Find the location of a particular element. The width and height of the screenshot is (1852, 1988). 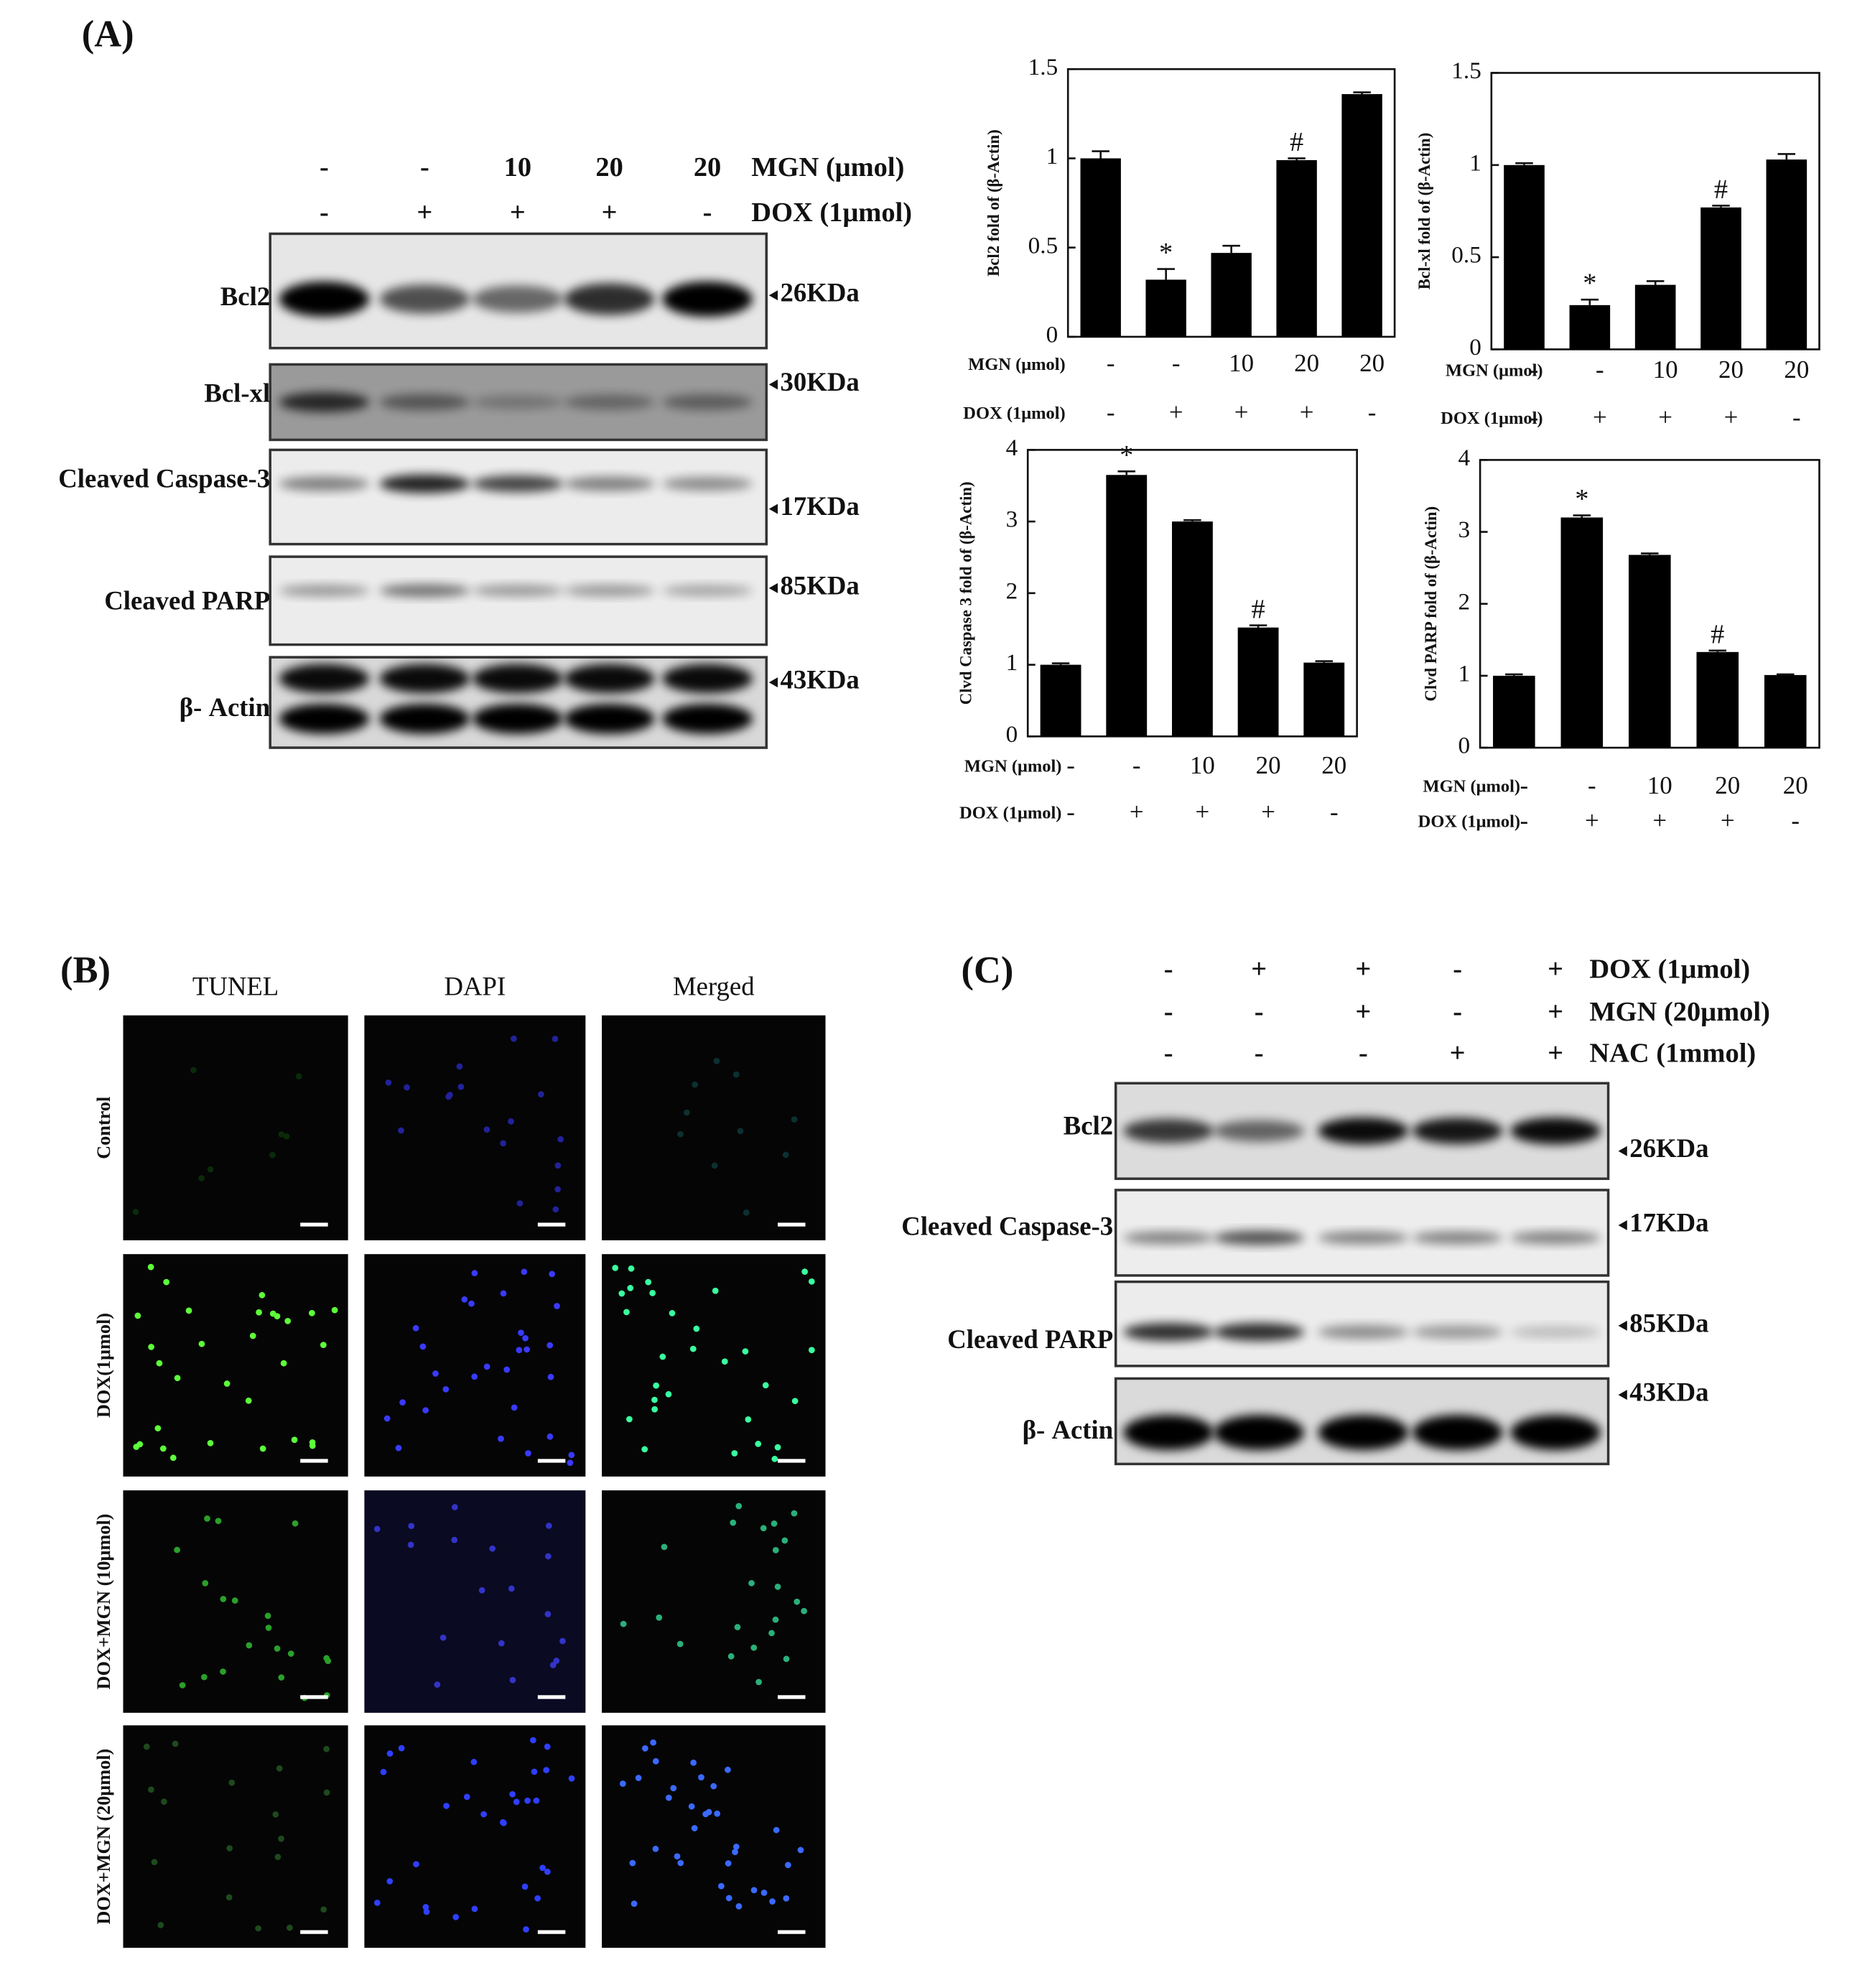

row-header: DOX(1μmol) is located at coordinates (103, 1366).